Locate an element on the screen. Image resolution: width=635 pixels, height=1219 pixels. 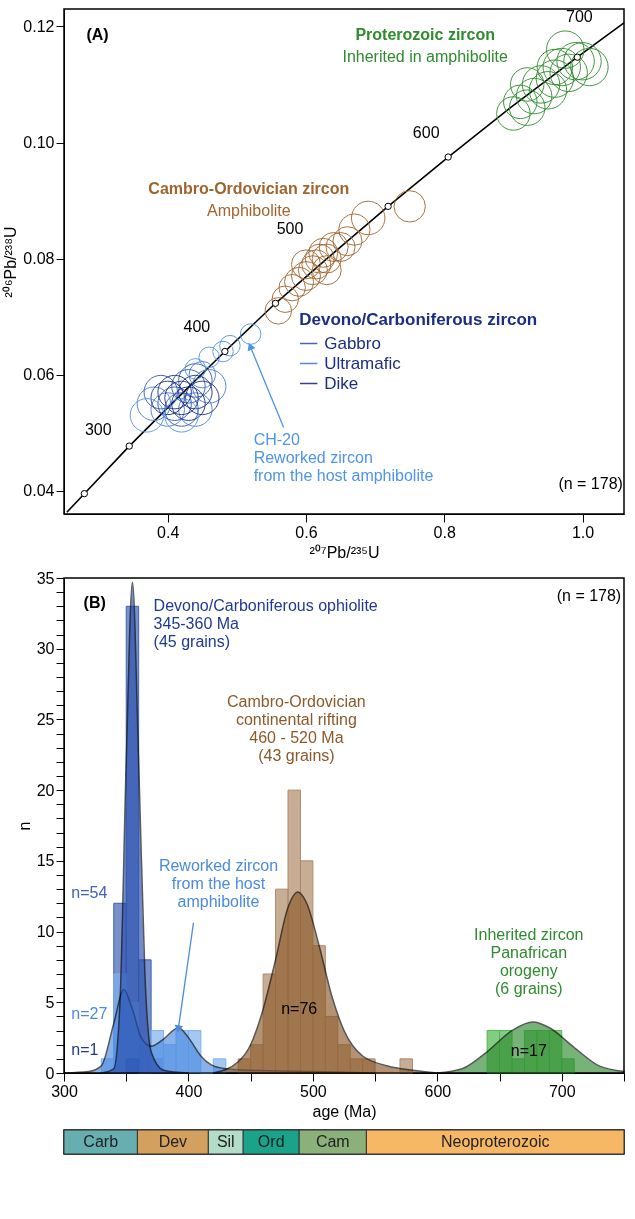
series-label: Ord is located at coordinates (271, 1141).